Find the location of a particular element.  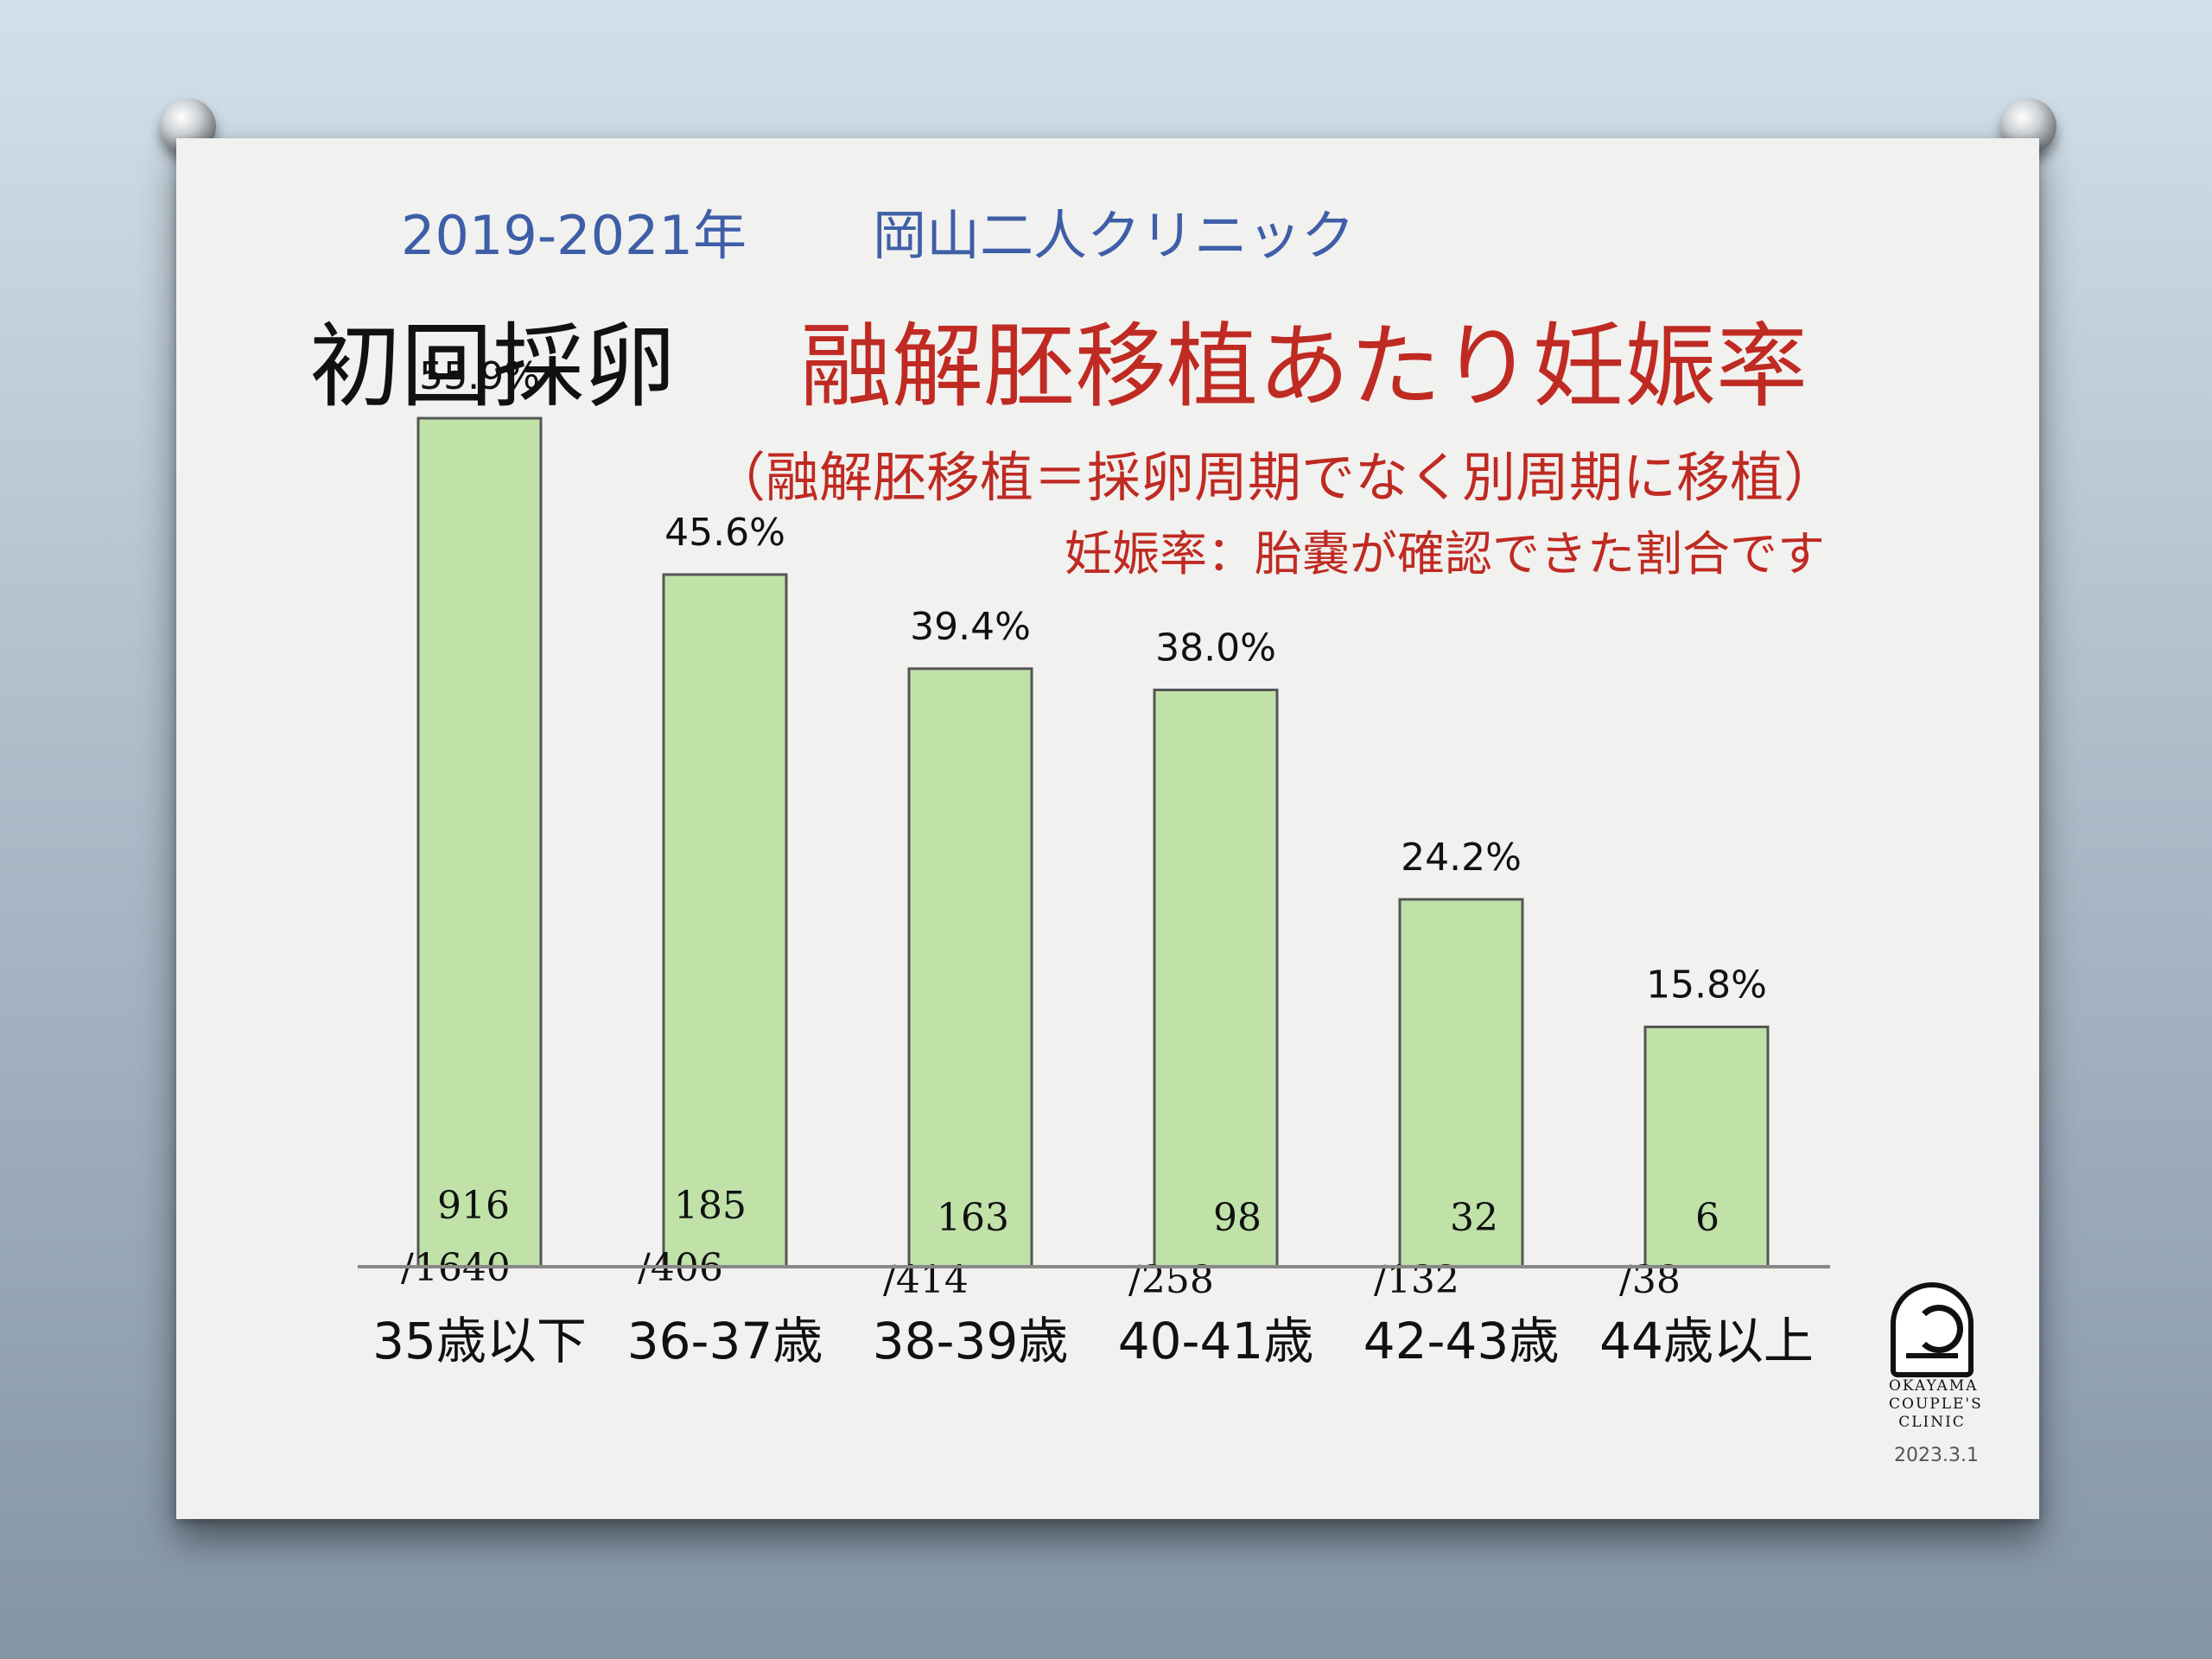

pregnancy-definition-note: 妊娠率：胎嚢が確認できた割合です is located at coordinates (1445, 554).